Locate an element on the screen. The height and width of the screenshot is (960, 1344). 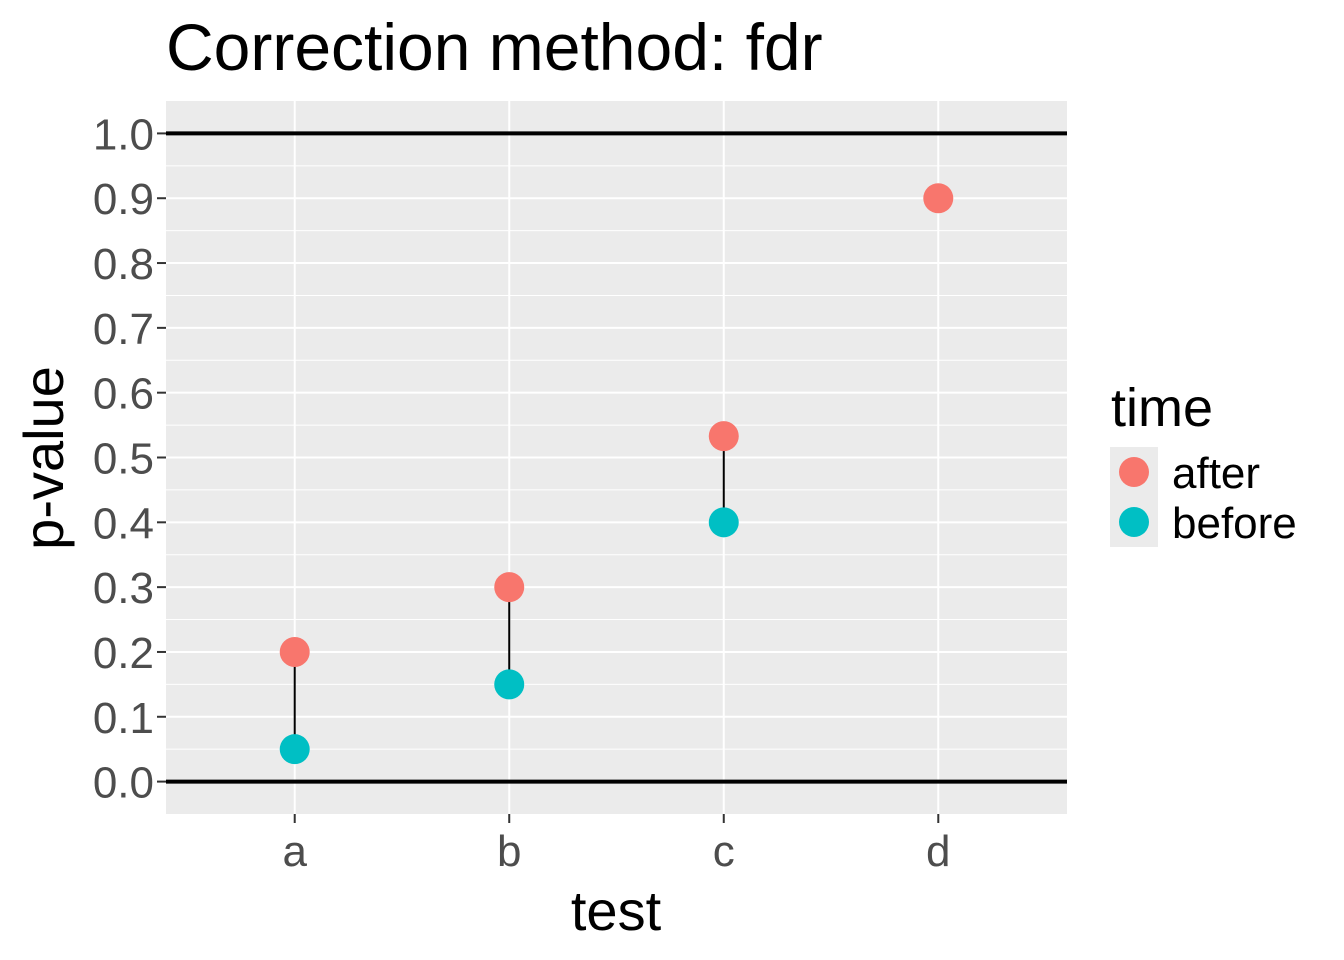
legend-label-after: after is located at coordinates (1216, 473).